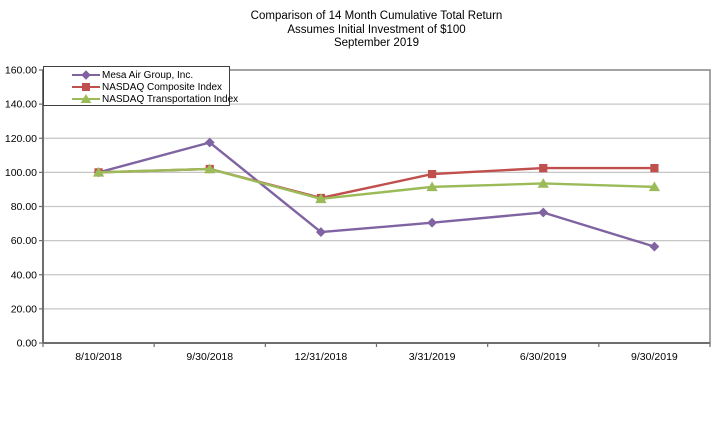 This screenshot has width=720, height=432. I want to click on chart-title-line2: Assumes Initial Investment of $100, so click(376, 29).